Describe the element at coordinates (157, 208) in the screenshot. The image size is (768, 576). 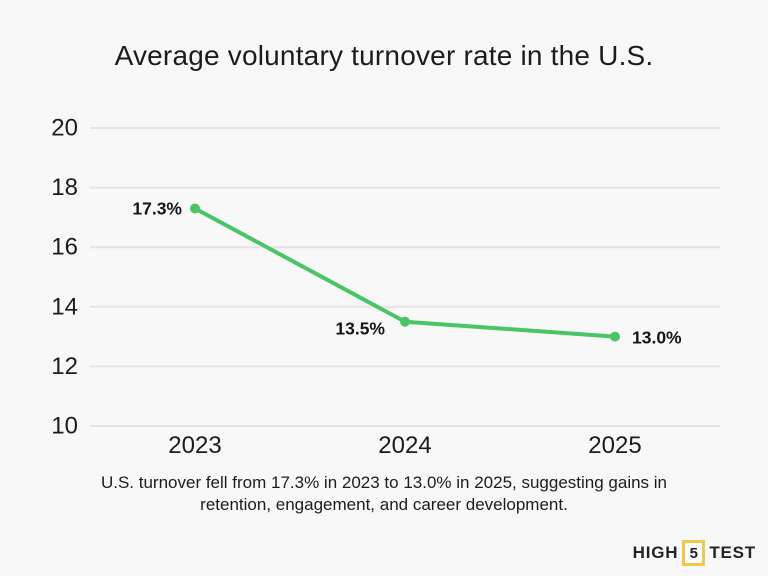
I see `point-label-2023: 17.3%` at that location.